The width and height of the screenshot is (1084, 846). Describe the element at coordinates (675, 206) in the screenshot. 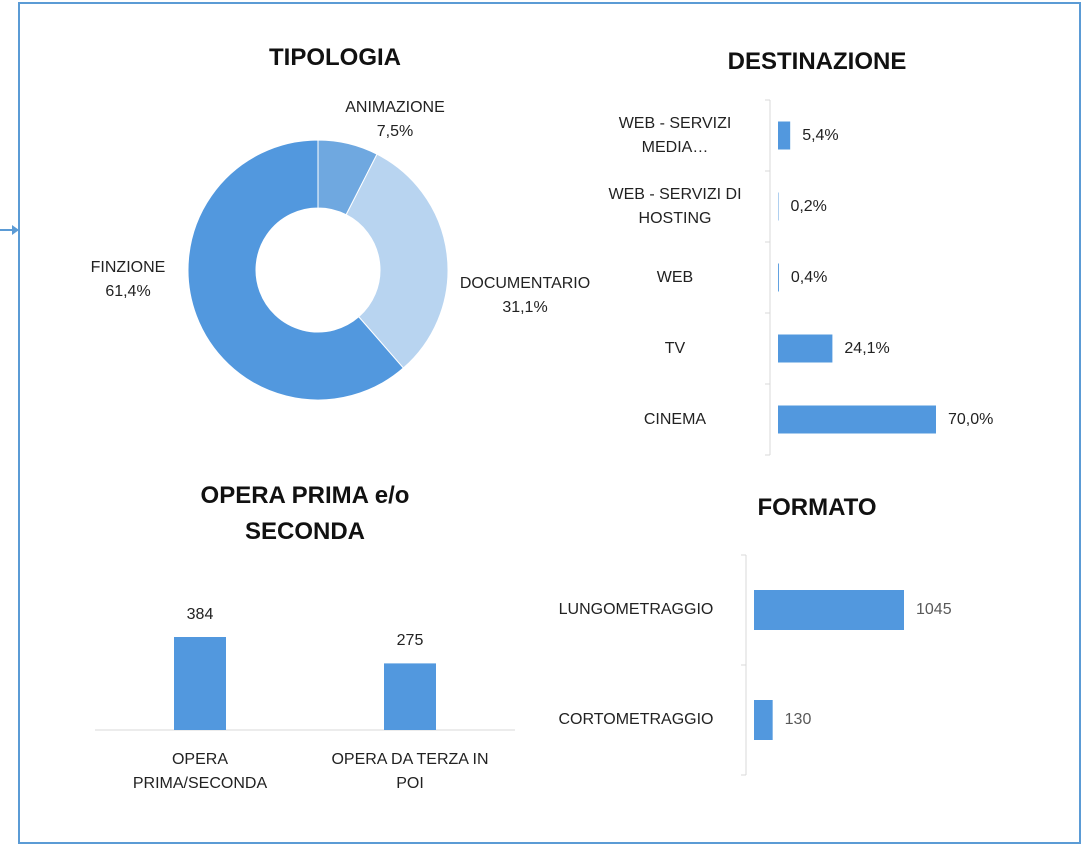

I see `category-label: WEB - SERVIZI DI HOSTING` at that location.